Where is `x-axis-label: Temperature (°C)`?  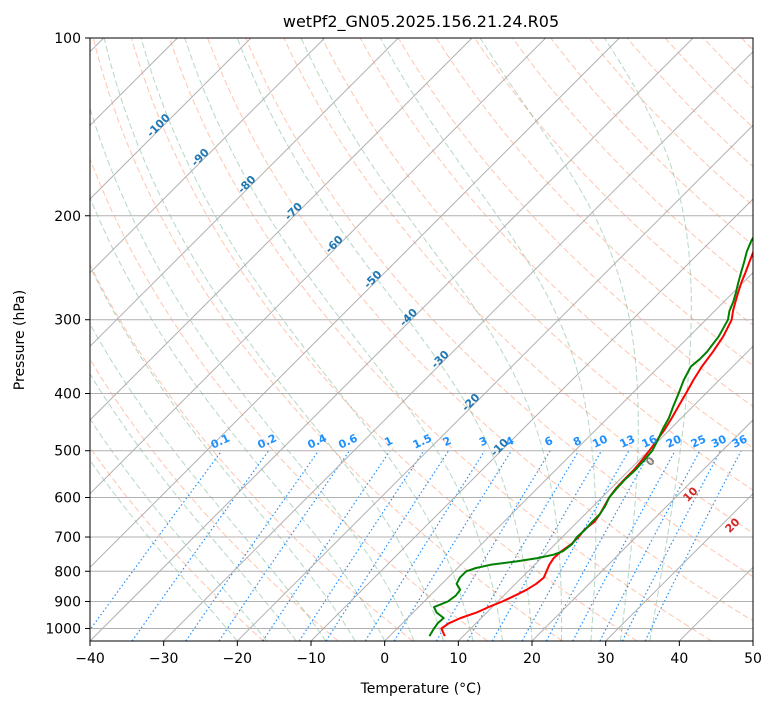 x-axis-label: Temperature (°C) is located at coordinates (421, 689).